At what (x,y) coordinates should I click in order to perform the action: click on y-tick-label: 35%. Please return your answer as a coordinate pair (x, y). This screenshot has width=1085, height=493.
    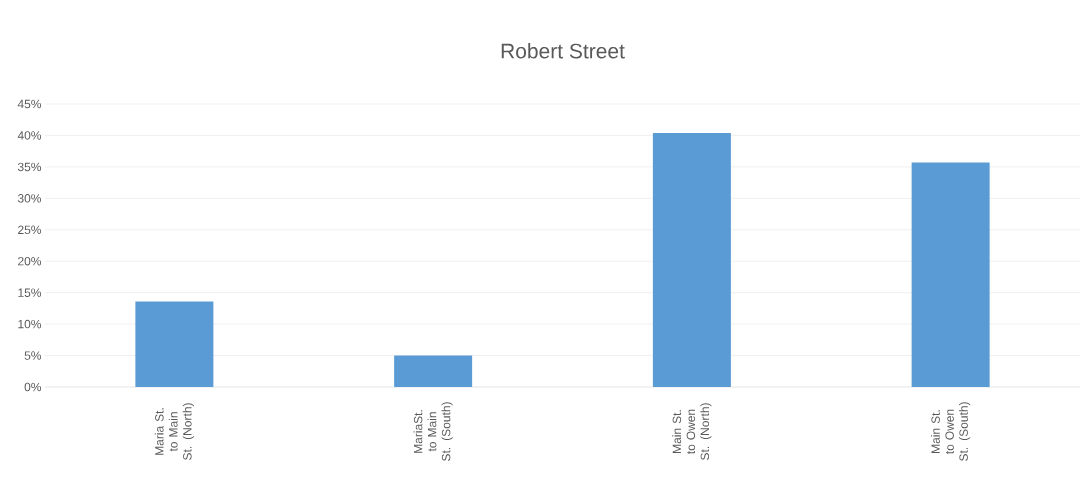
    Looking at the image, I should click on (29, 167).